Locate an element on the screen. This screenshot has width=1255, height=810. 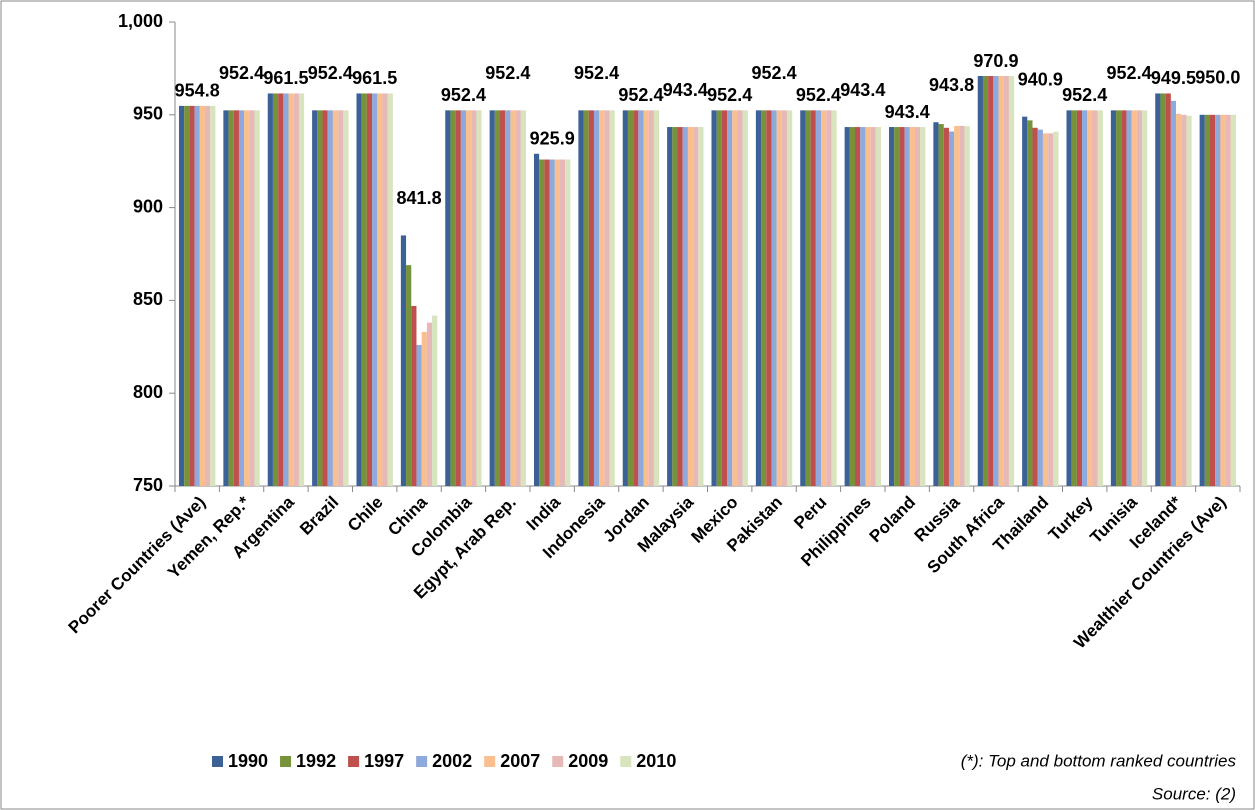
legend-label: 2007 is located at coordinates (520, 761).